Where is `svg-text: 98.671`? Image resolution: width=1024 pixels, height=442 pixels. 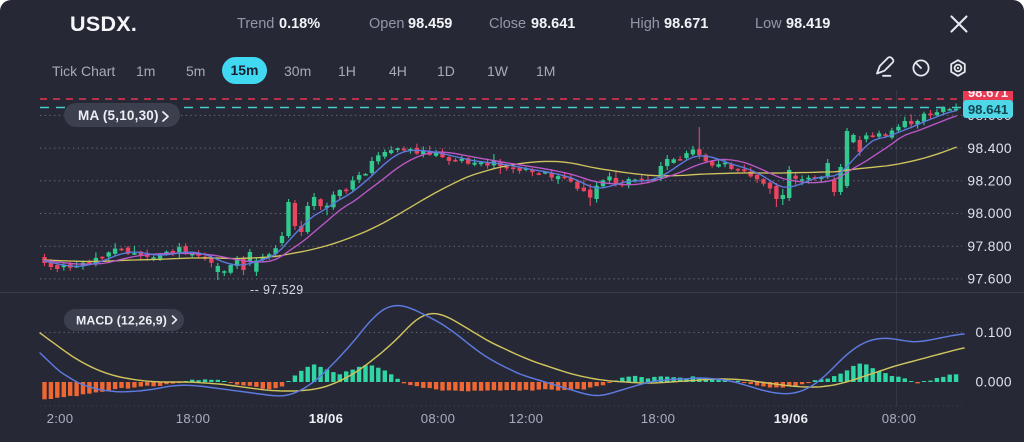
svg-text: 98.671 is located at coordinates (988, 92).